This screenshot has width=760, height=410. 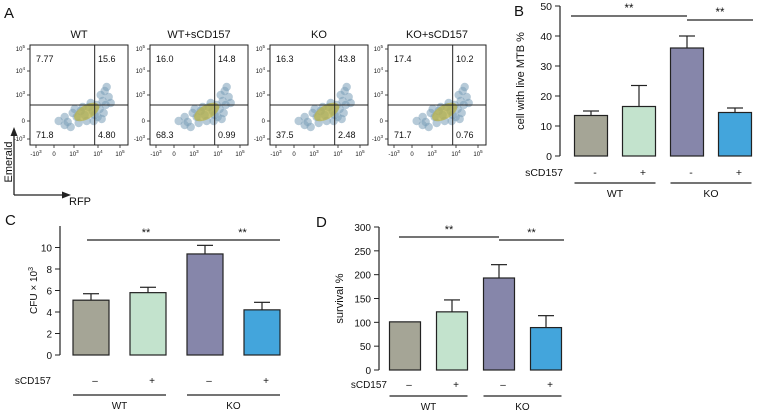 I want to click on y-tick-label: 4, so click(x=49, y=313).